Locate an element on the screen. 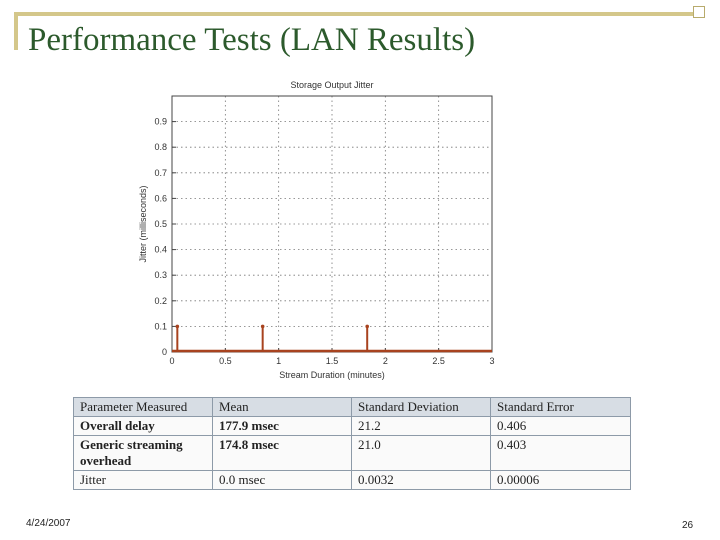  x-tick-label: 0.5 is located at coordinates (225, 361).